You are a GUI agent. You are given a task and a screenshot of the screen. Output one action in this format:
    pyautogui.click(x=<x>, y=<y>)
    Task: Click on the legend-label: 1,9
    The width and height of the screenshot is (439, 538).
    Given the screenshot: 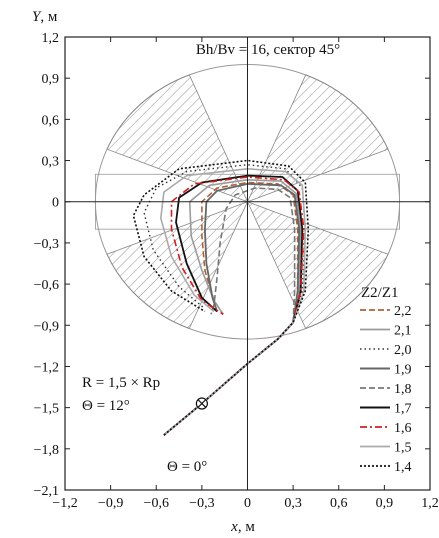 What is the action you would take?
    pyautogui.click(x=403, y=370)
    